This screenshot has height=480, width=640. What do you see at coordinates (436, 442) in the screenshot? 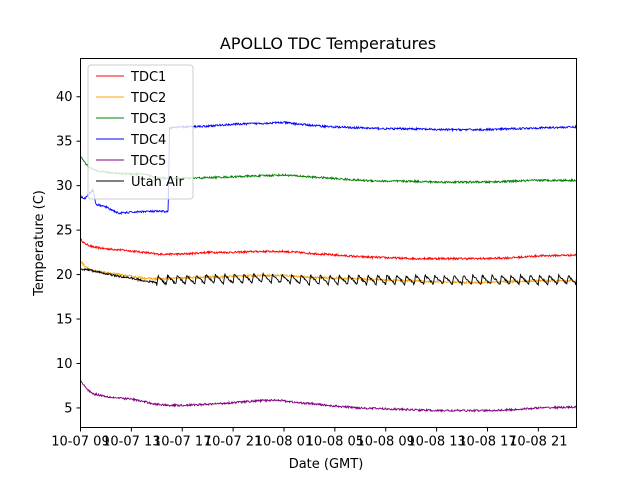
I see `x-tick-label: 10-08 13` at bounding box center [436, 442].